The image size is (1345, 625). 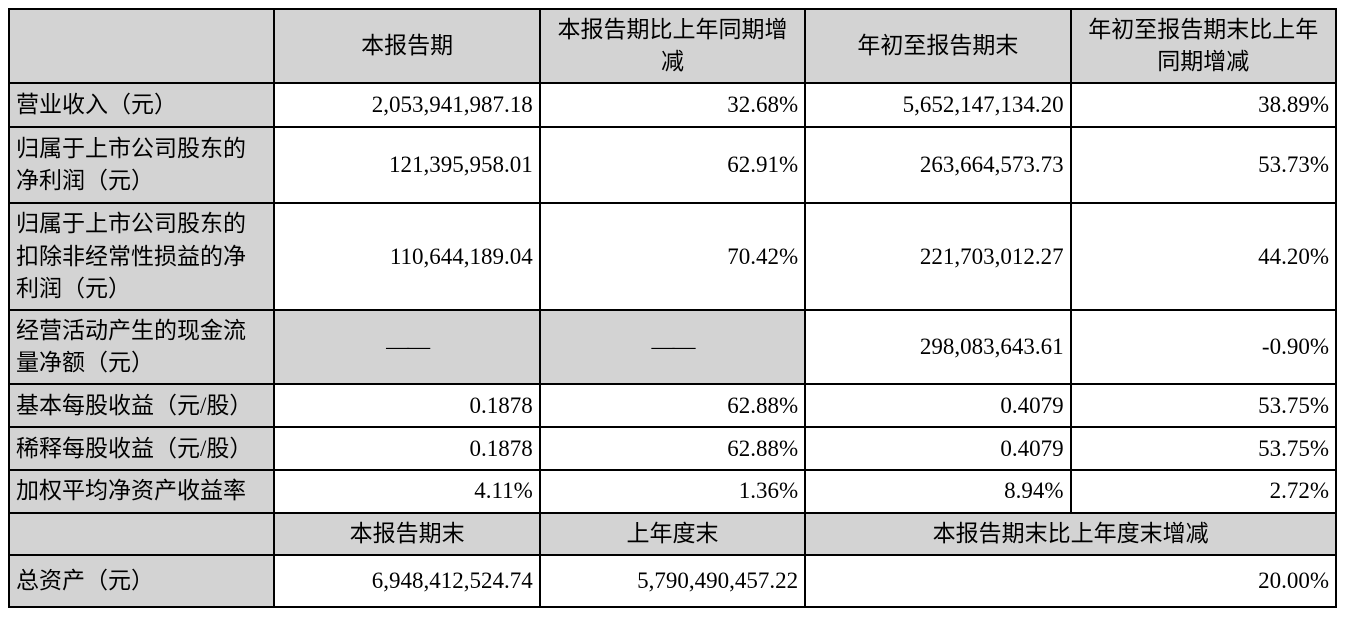 What do you see at coordinates (141, 105) in the screenshot?
I see `label-operating-revenue: 营业收入（元）` at bounding box center [141, 105].